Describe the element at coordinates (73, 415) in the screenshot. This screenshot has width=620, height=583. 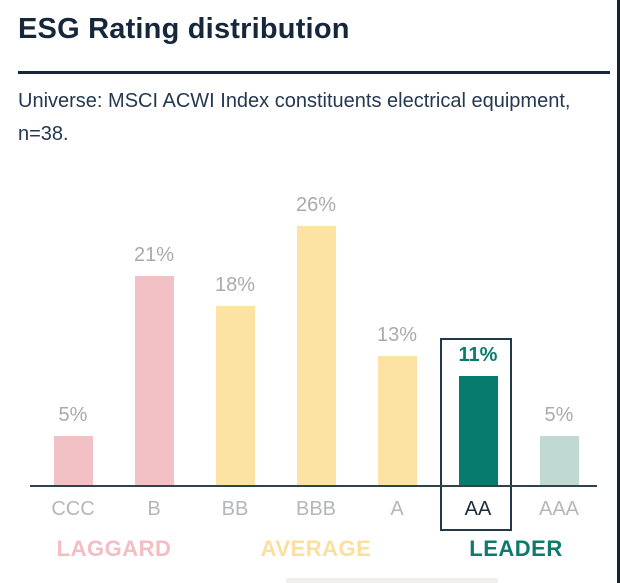
I see `value-label-ccc: 5%` at that location.